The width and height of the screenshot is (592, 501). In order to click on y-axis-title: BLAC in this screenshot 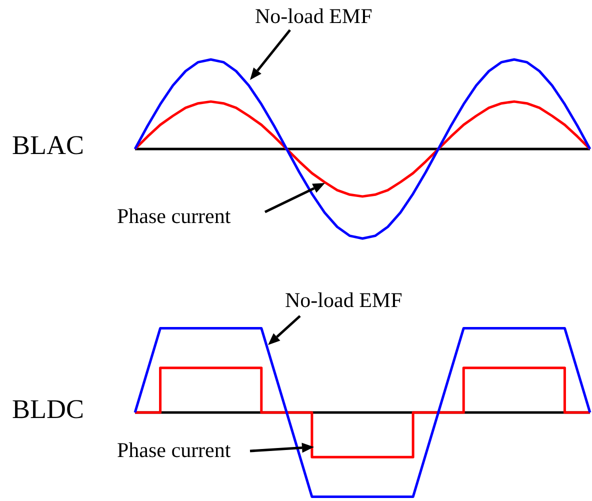, I will do `click(48, 145)`.